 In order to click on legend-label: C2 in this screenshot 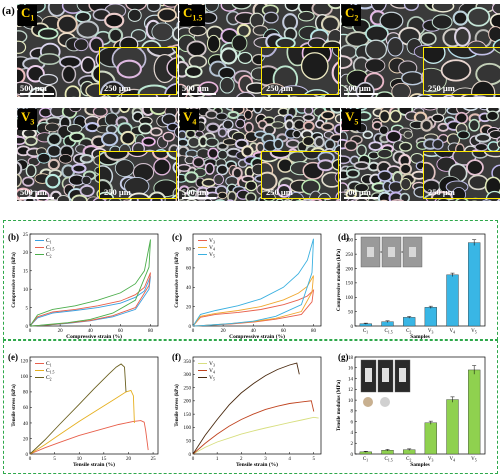, I will do `click(49, 255)`.